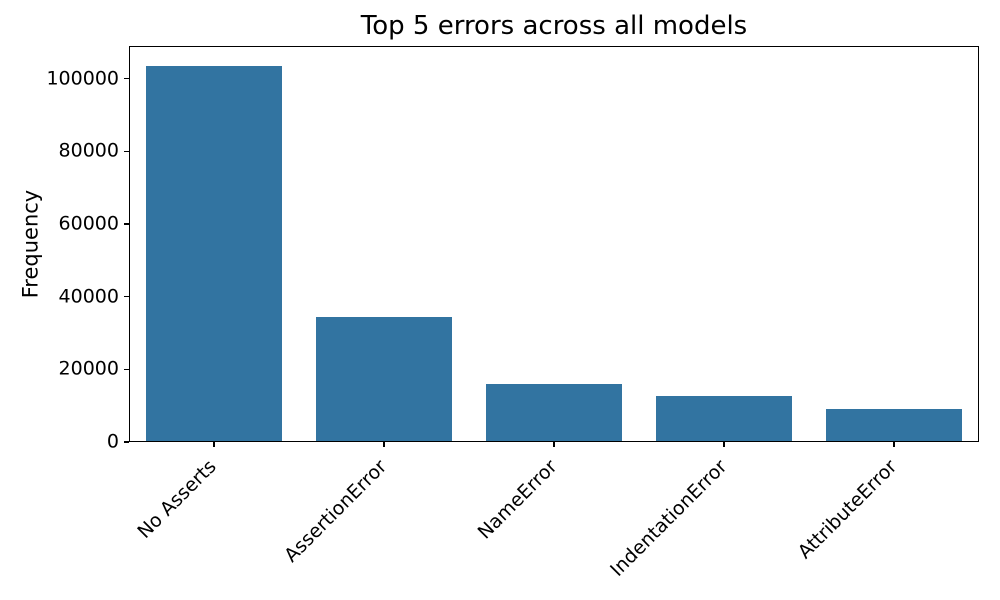  I want to click on bar-no-asserts, so click(214, 253).